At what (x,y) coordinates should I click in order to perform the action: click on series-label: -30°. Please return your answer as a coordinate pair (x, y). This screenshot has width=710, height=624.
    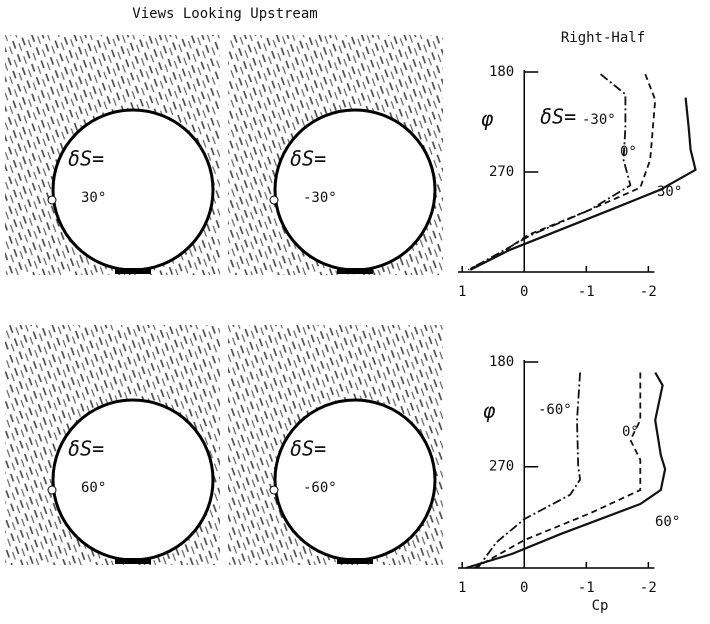
    Looking at the image, I should click on (599, 120).